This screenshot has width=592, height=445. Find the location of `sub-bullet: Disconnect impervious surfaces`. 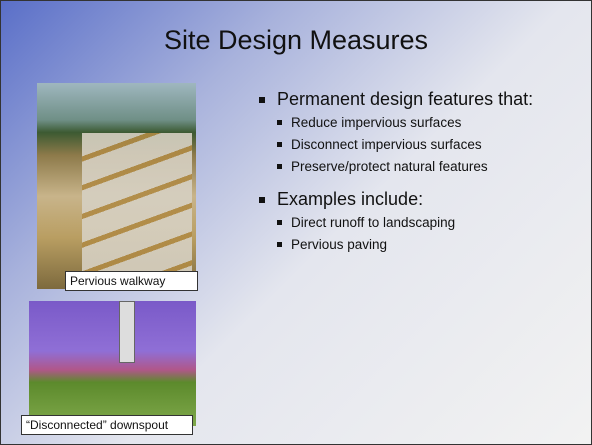

sub-bullet: Disconnect impervious surfaces is located at coordinates (428, 144).